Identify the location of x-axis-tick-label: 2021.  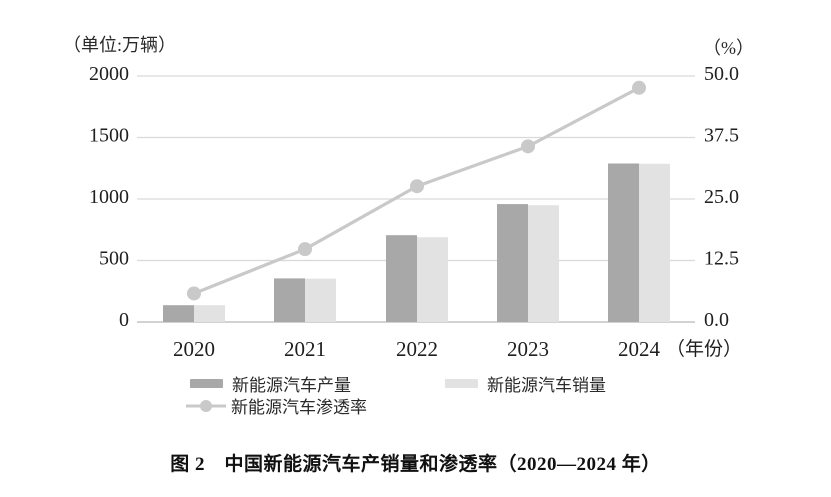
(305, 349).